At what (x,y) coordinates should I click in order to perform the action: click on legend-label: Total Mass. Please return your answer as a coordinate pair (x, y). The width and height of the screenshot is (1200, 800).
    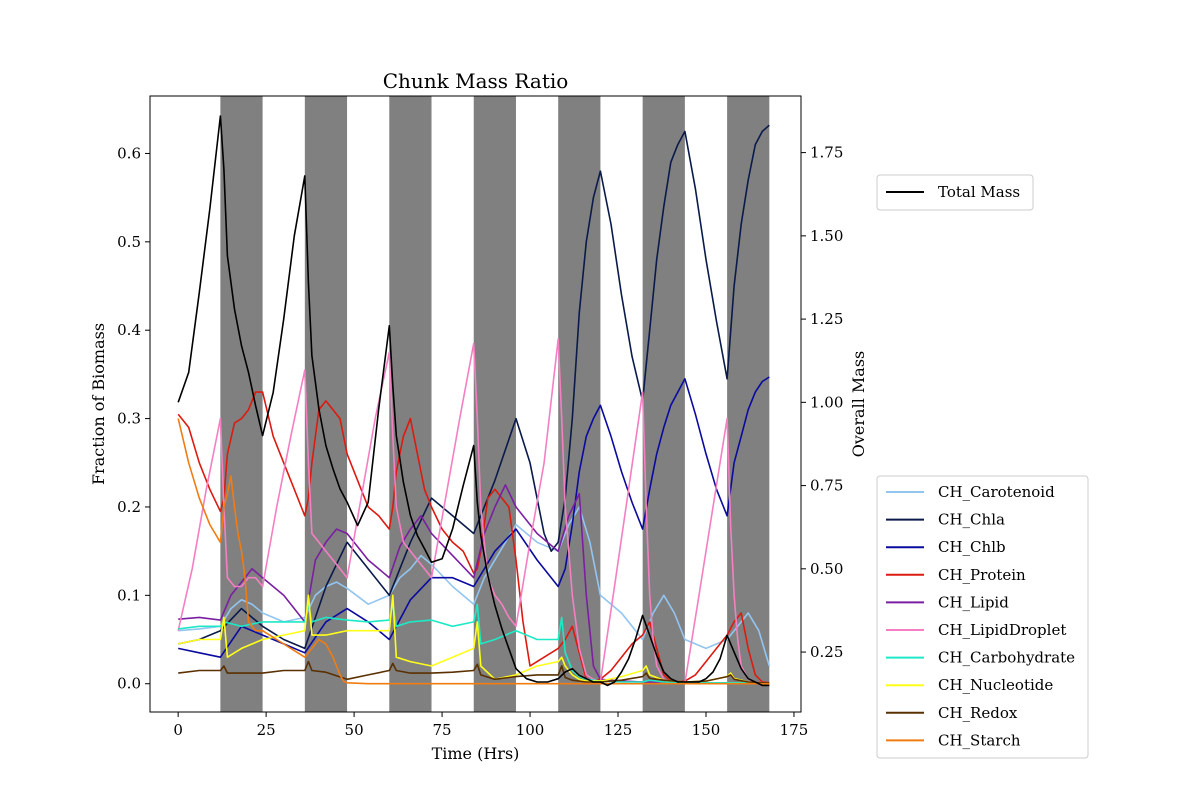
    Looking at the image, I should click on (979, 192).